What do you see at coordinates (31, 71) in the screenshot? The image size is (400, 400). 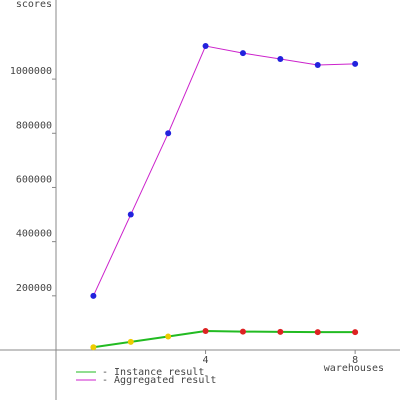 I see `y-tick-label: 1000000` at bounding box center [31, 71].